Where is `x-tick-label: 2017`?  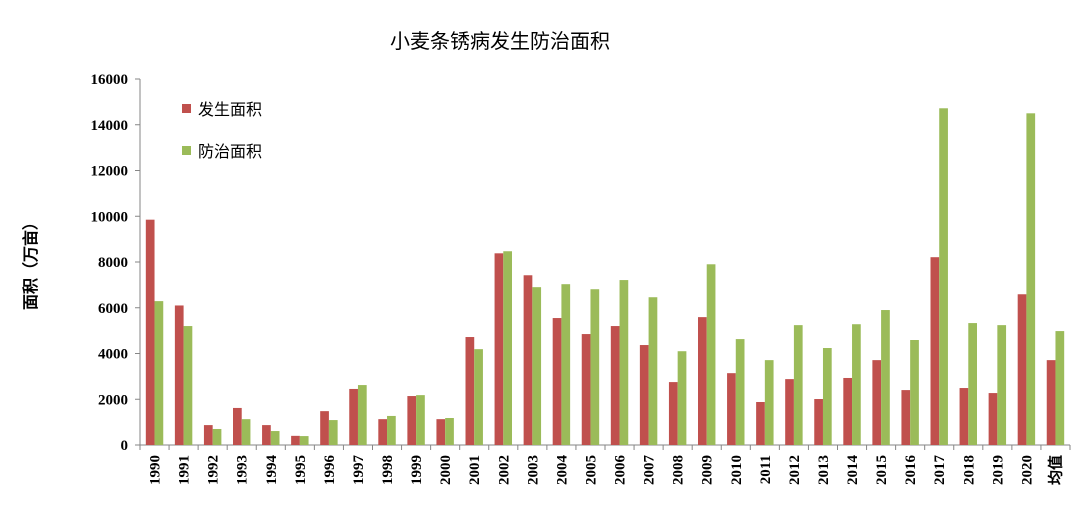
x-tick-label: 2017 is located at coordinates (940, 470).